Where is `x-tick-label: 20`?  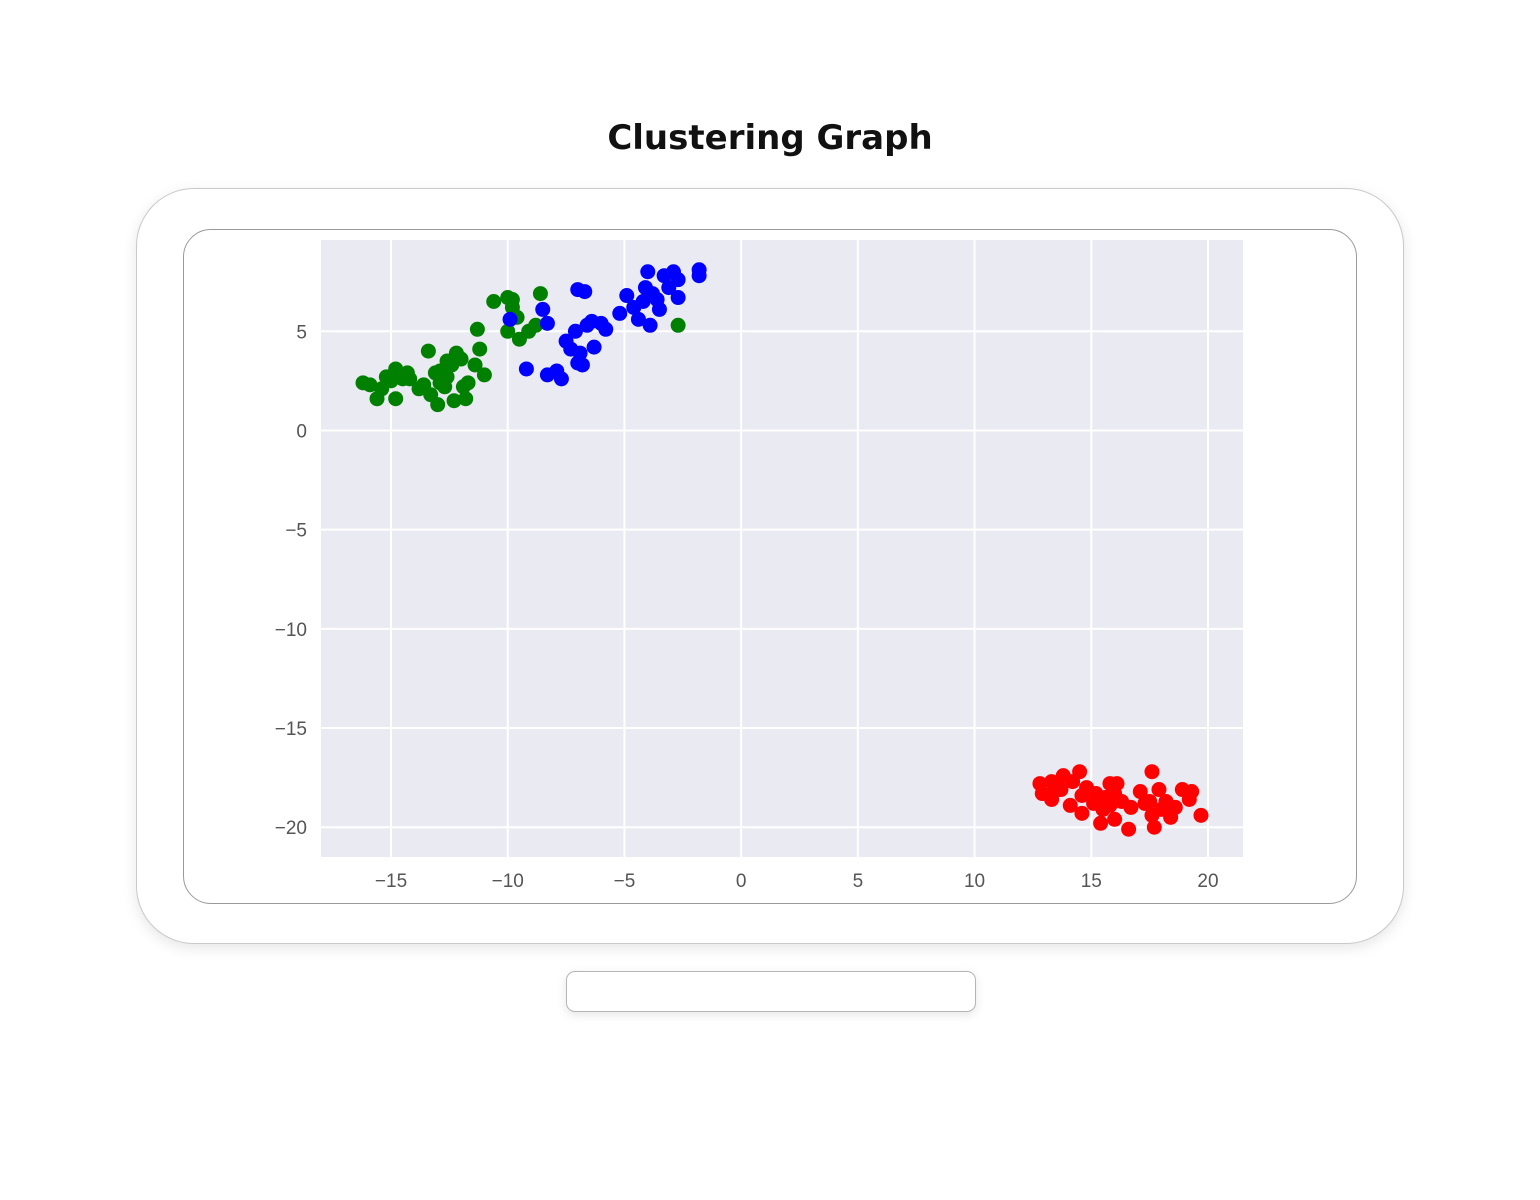 x-tick-label: 20 is located at coordinates (1207, 881).